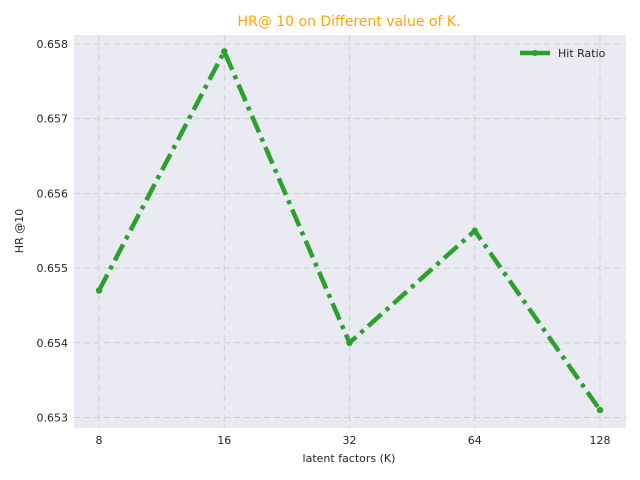  I want to click on y-tick-label: 0.656, so click(53, 193).